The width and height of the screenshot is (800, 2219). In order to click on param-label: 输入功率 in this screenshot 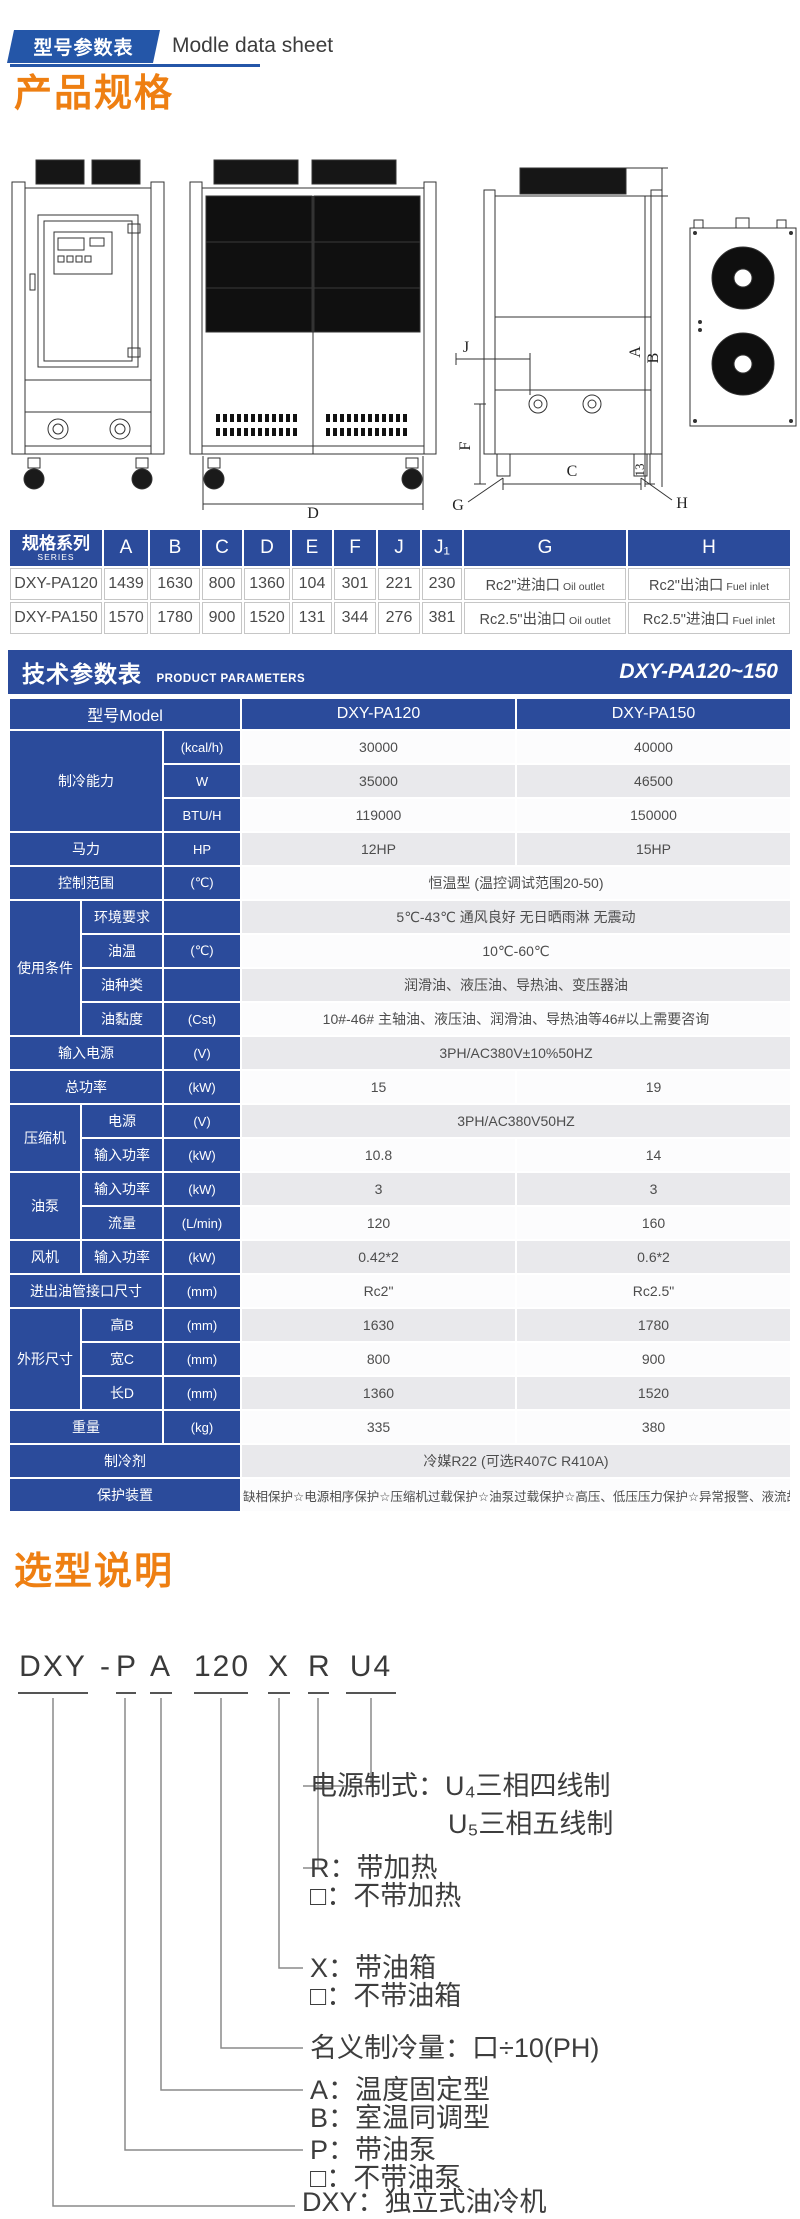, I will do `click(122, 1189)`.